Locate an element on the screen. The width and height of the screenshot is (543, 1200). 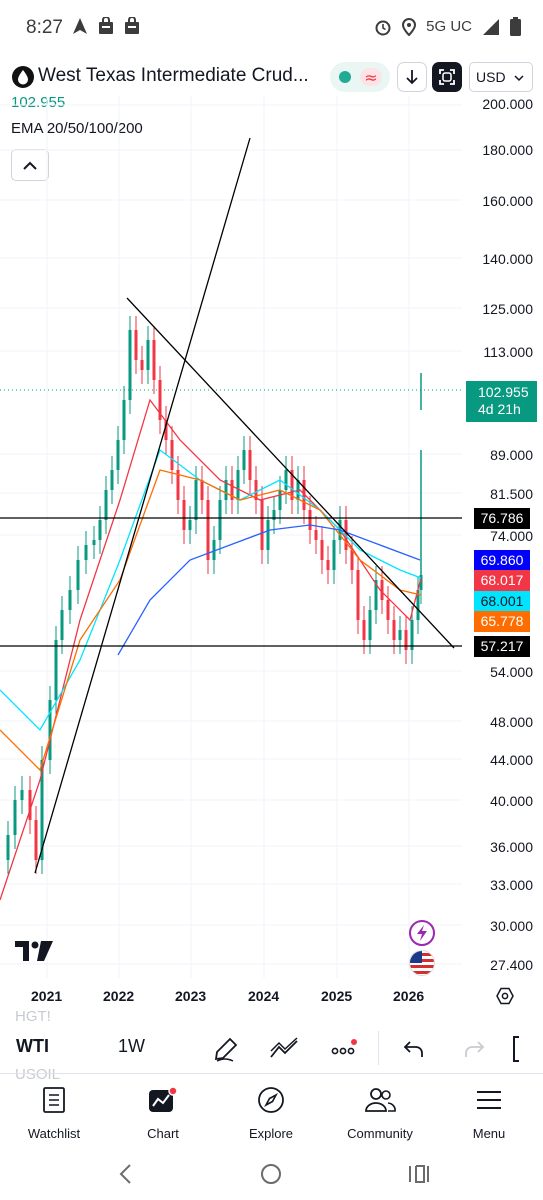
redo-button is located at coordinates (474, 1049).